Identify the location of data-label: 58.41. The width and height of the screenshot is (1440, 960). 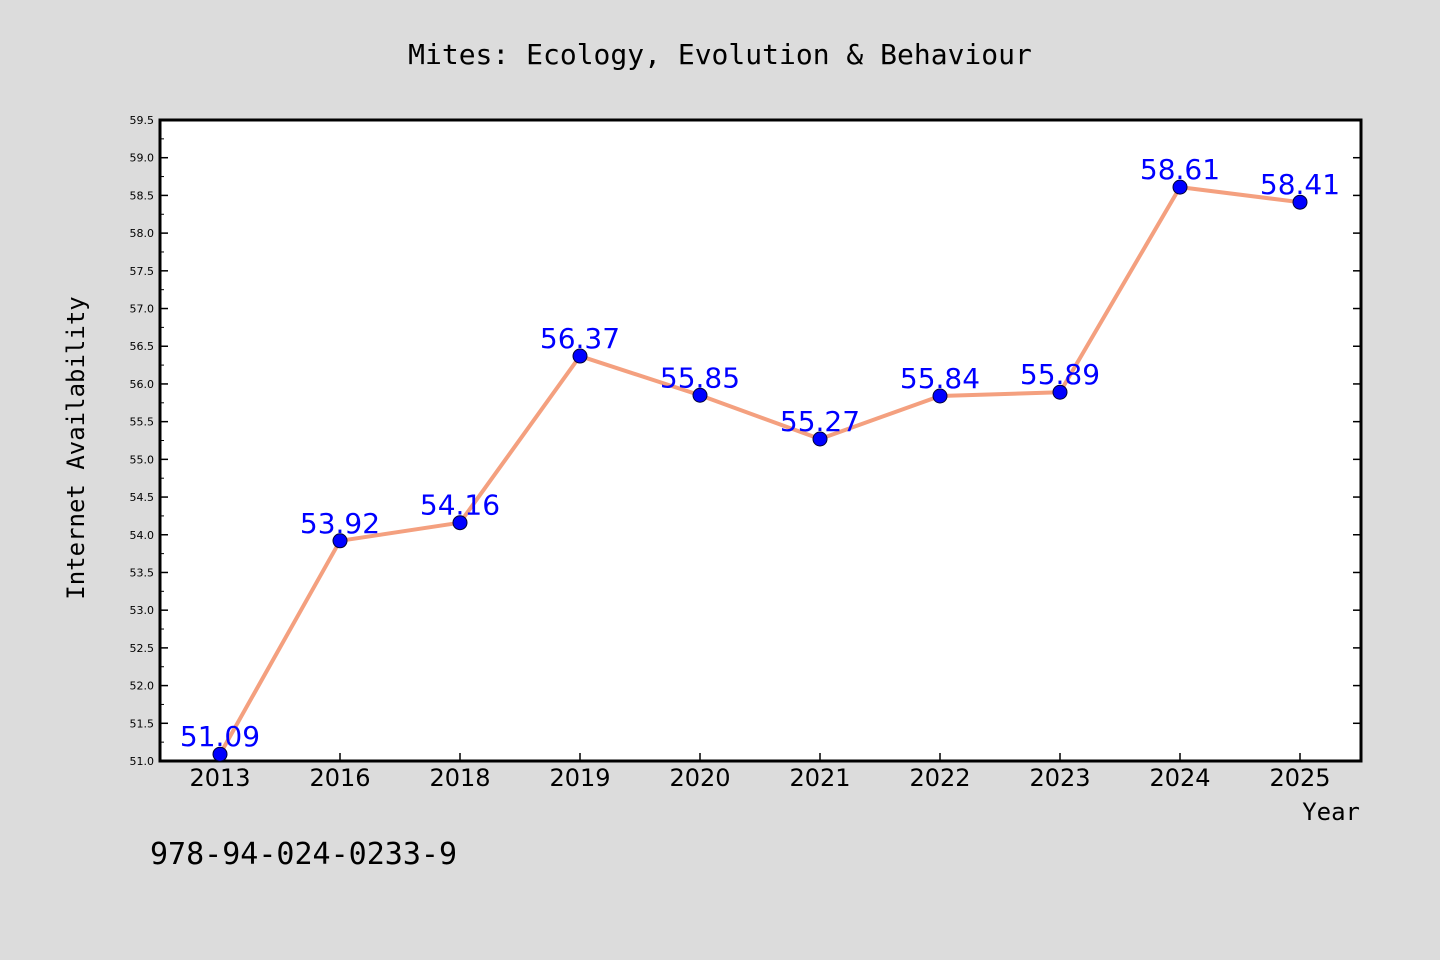
(1300, 184).